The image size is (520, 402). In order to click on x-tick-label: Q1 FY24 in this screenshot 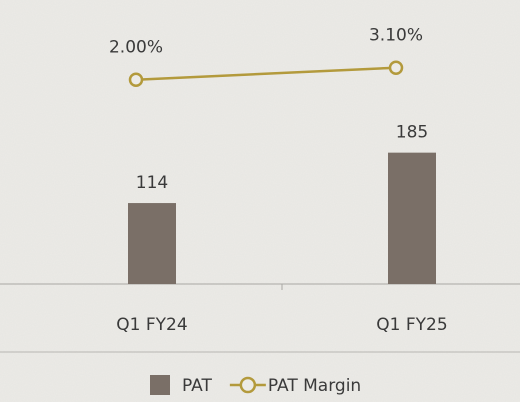, I will do `click(151, 325)`.